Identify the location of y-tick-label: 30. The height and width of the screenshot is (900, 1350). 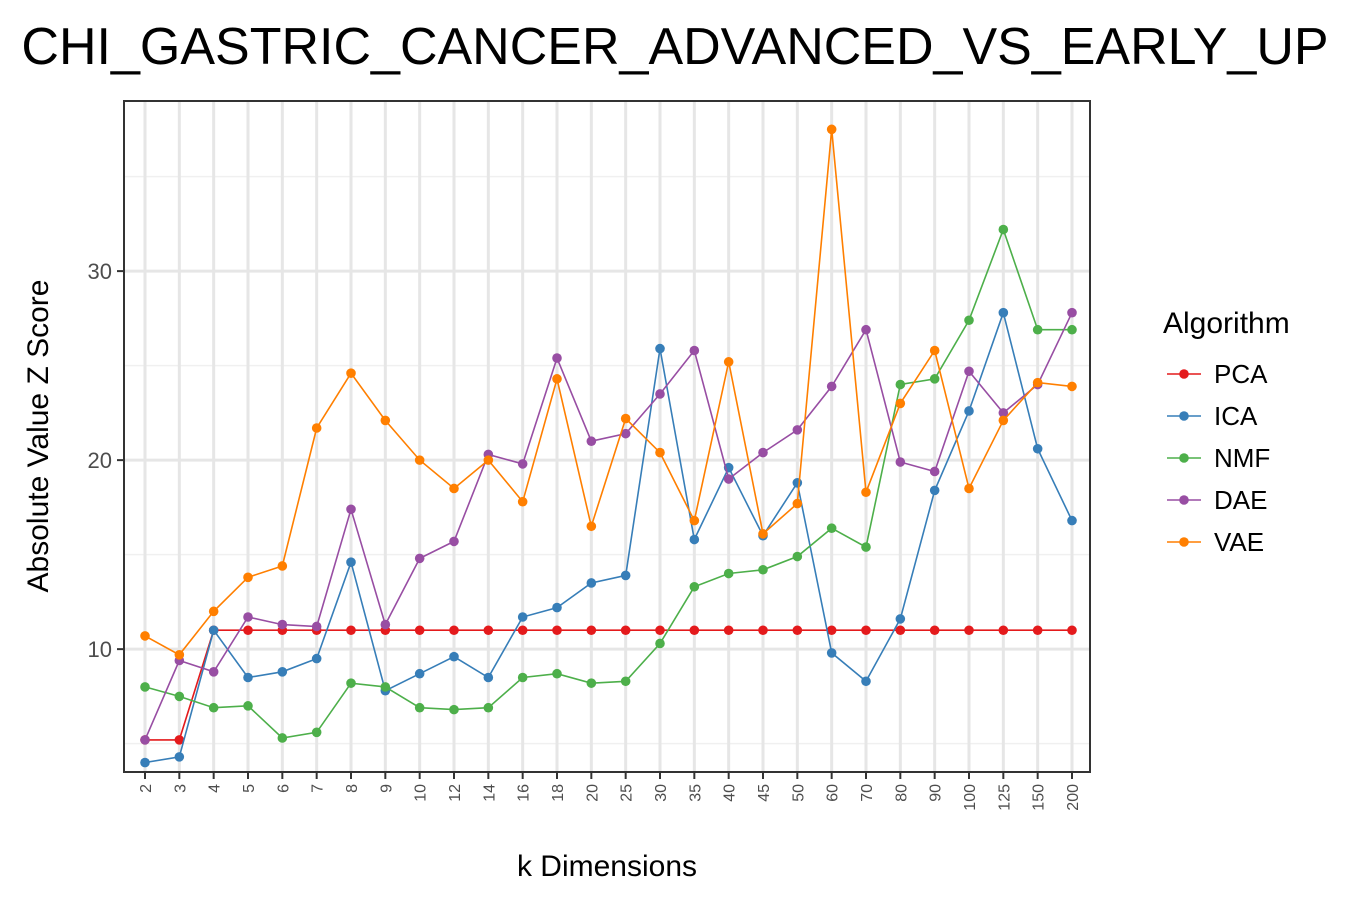
(100, 271).